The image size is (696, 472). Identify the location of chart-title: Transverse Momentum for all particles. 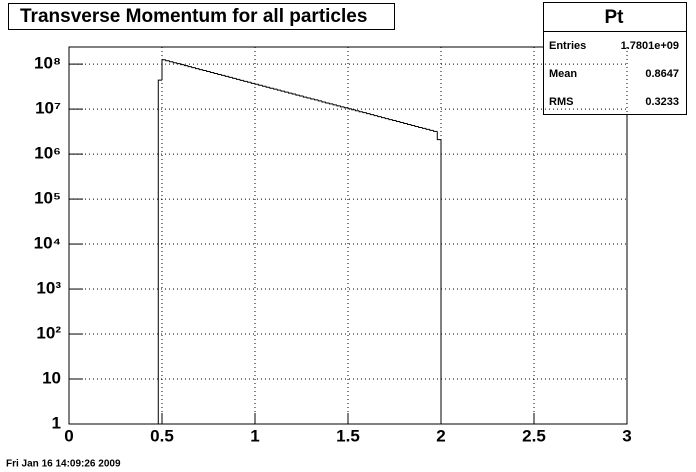
(193, 16).